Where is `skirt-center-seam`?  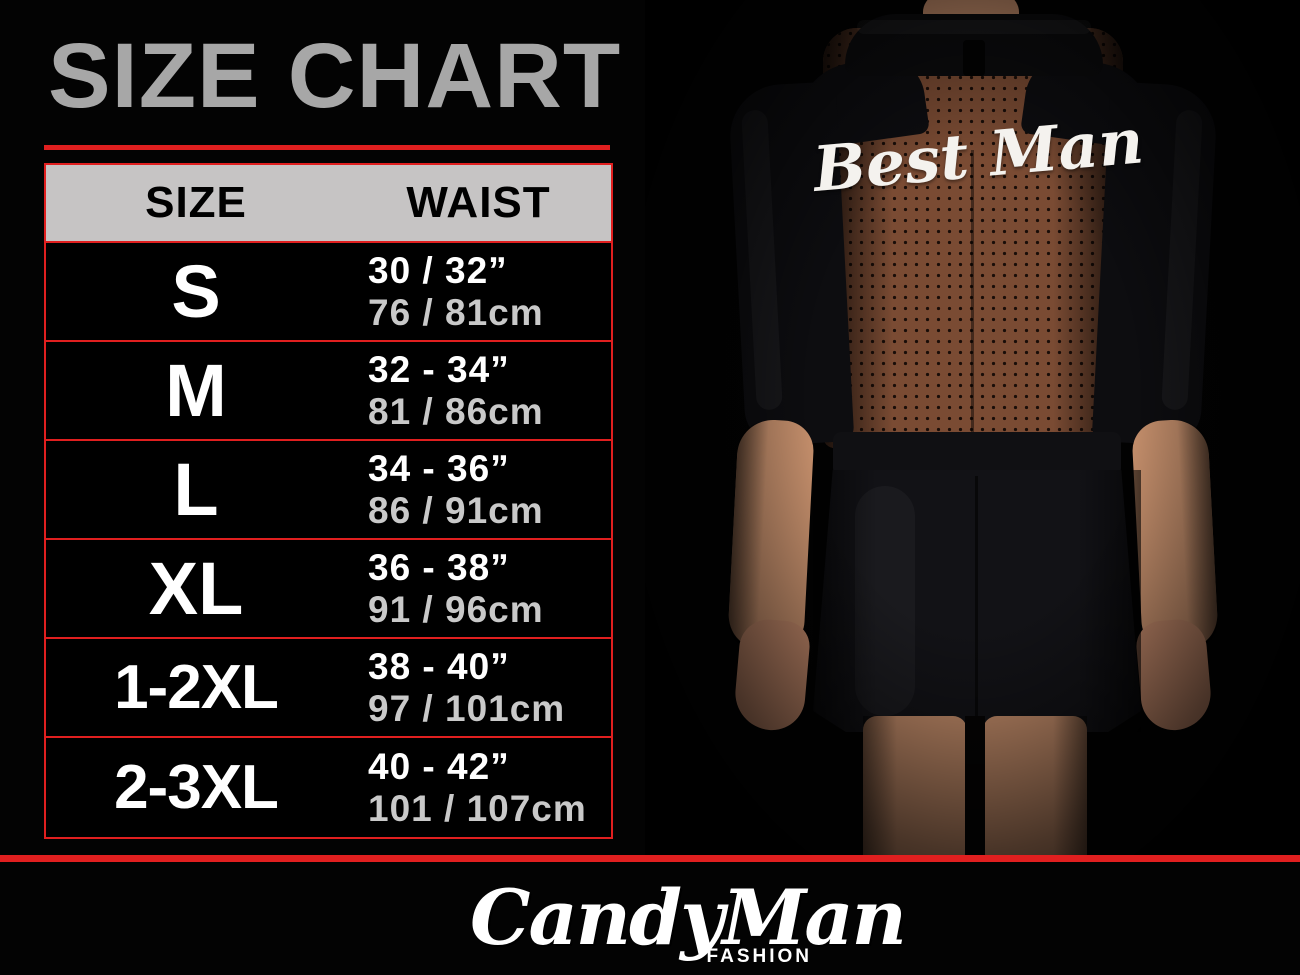
skirt-center-seam is located at coordinates (976, 601).